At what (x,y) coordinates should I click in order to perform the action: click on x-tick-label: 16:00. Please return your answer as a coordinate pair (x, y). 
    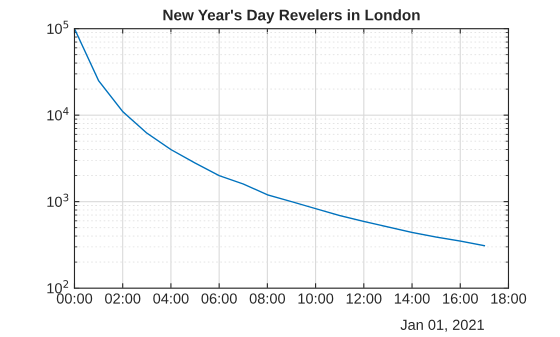
    Looking at the image, I should click on (460, 298).